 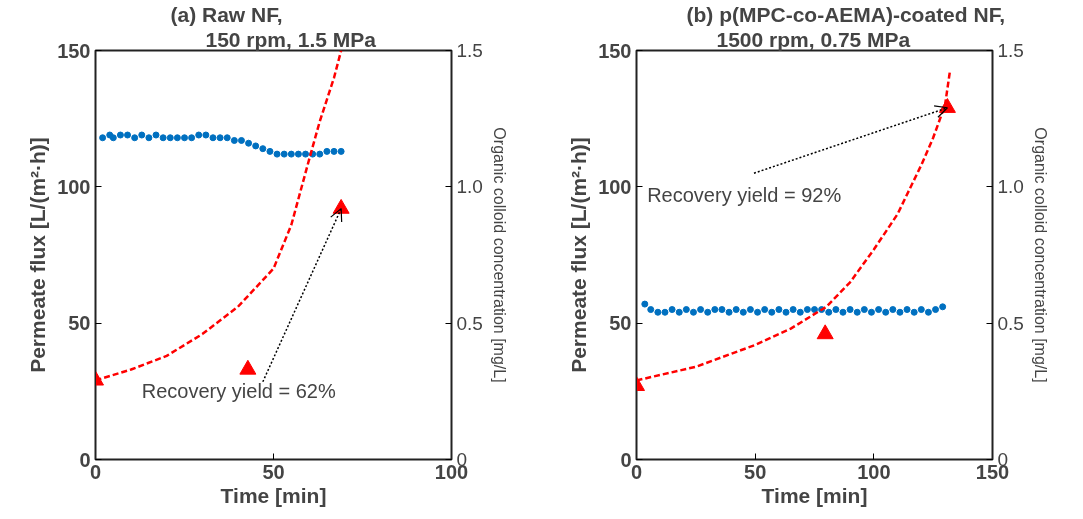 I want to click on chart-subtitle: 150 rpm, 1.5 MPa, so click(x=291, y=39).